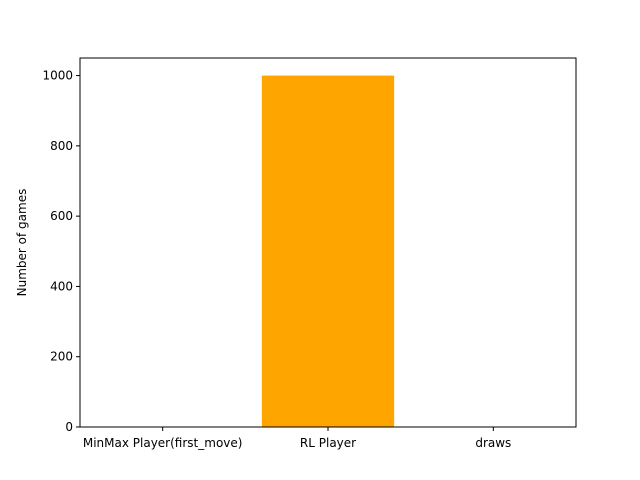 The image size is (640, 480). Describe the element at coordinates (61, 251) in the screenshot. I see `y-axis: 0 200 400 600 800 1000` at that location.